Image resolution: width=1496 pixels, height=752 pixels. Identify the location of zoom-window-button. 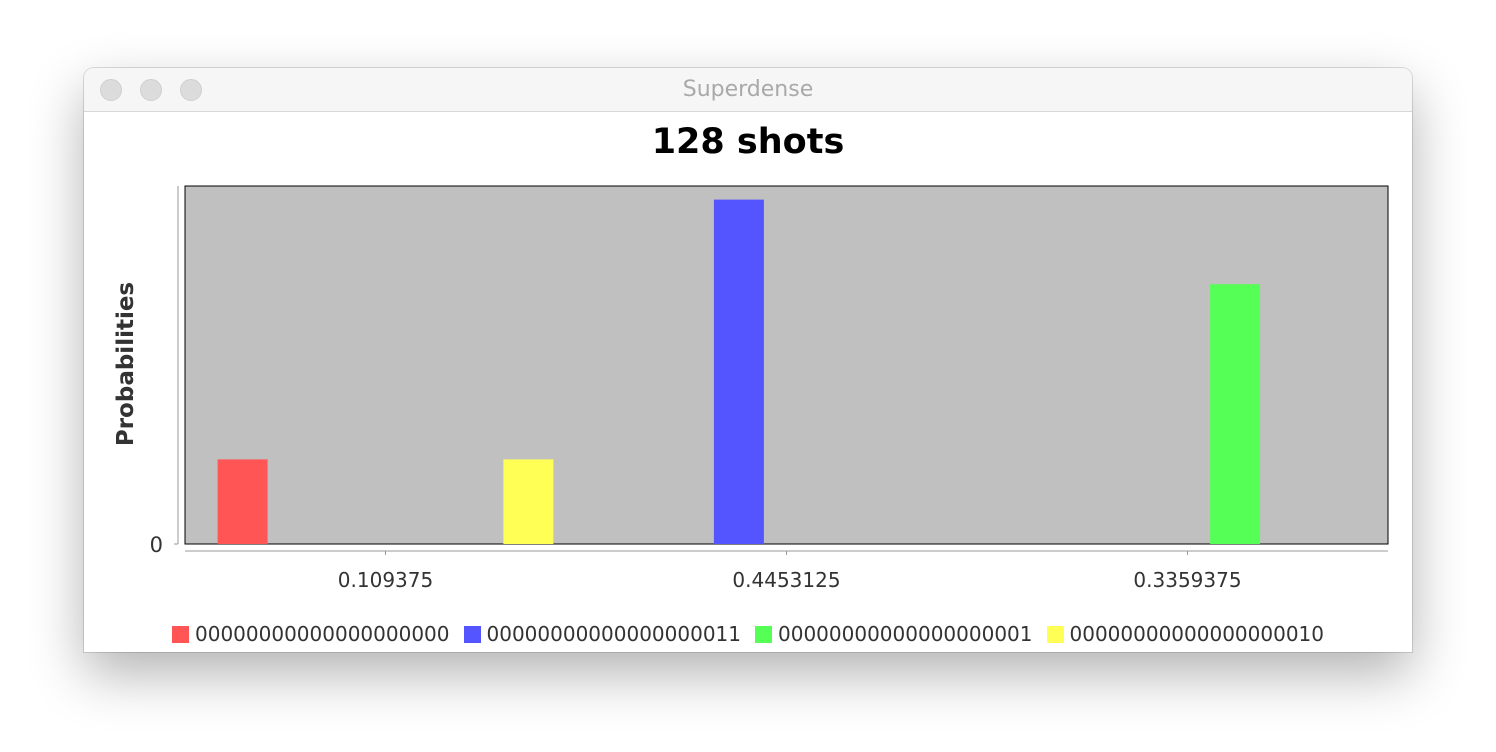
(191, 90).